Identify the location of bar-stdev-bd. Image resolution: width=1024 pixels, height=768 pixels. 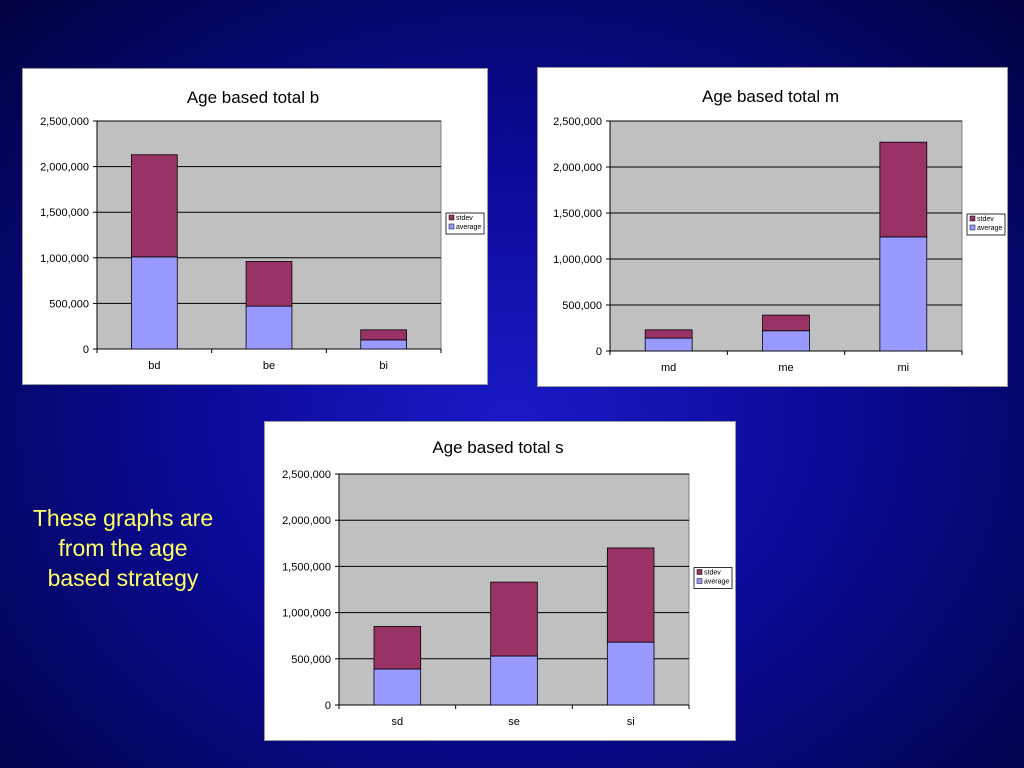
(154, 206).